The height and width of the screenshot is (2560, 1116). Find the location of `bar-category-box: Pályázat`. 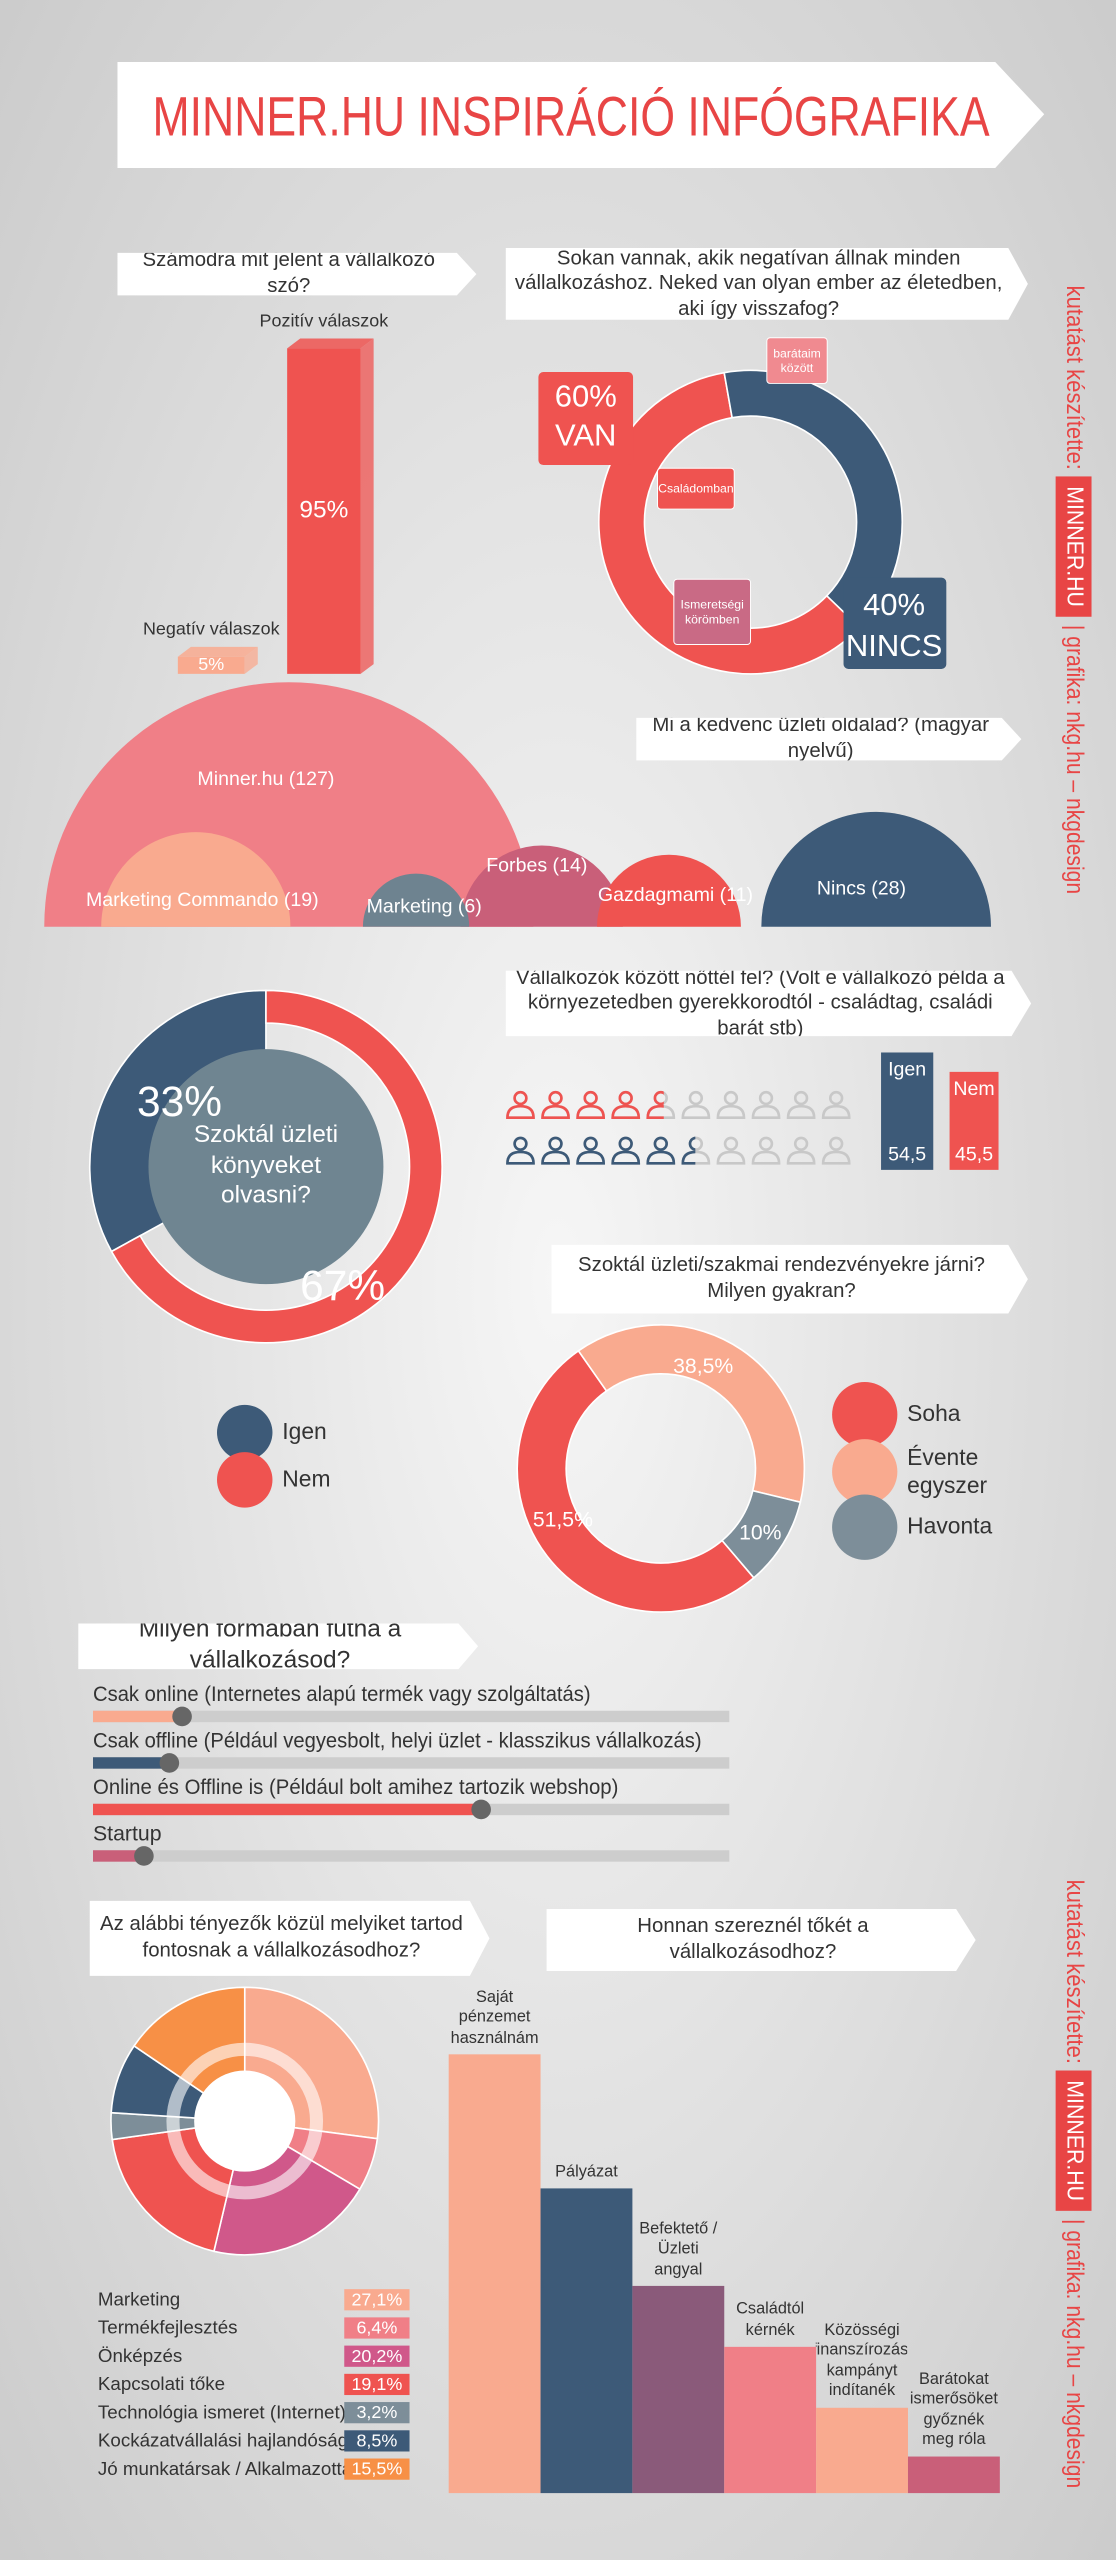

bar-category-box: Pályázat is located at coordinates (586, 2172).